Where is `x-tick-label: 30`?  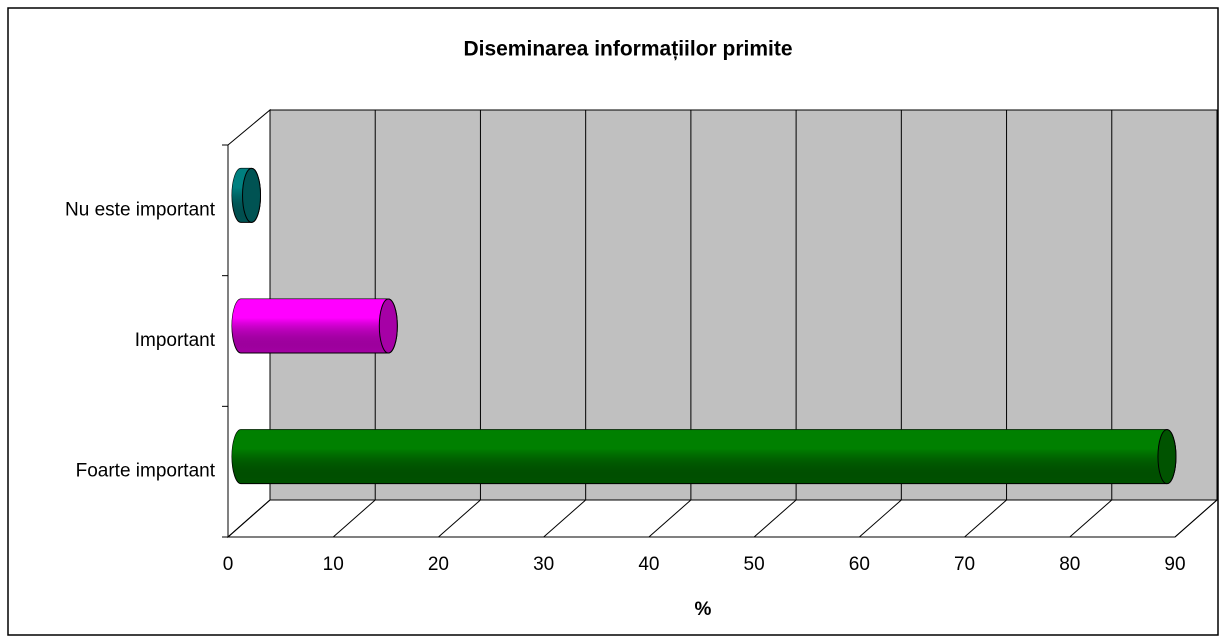 x-tick-label: 30 is located at coordinates (543, 564).